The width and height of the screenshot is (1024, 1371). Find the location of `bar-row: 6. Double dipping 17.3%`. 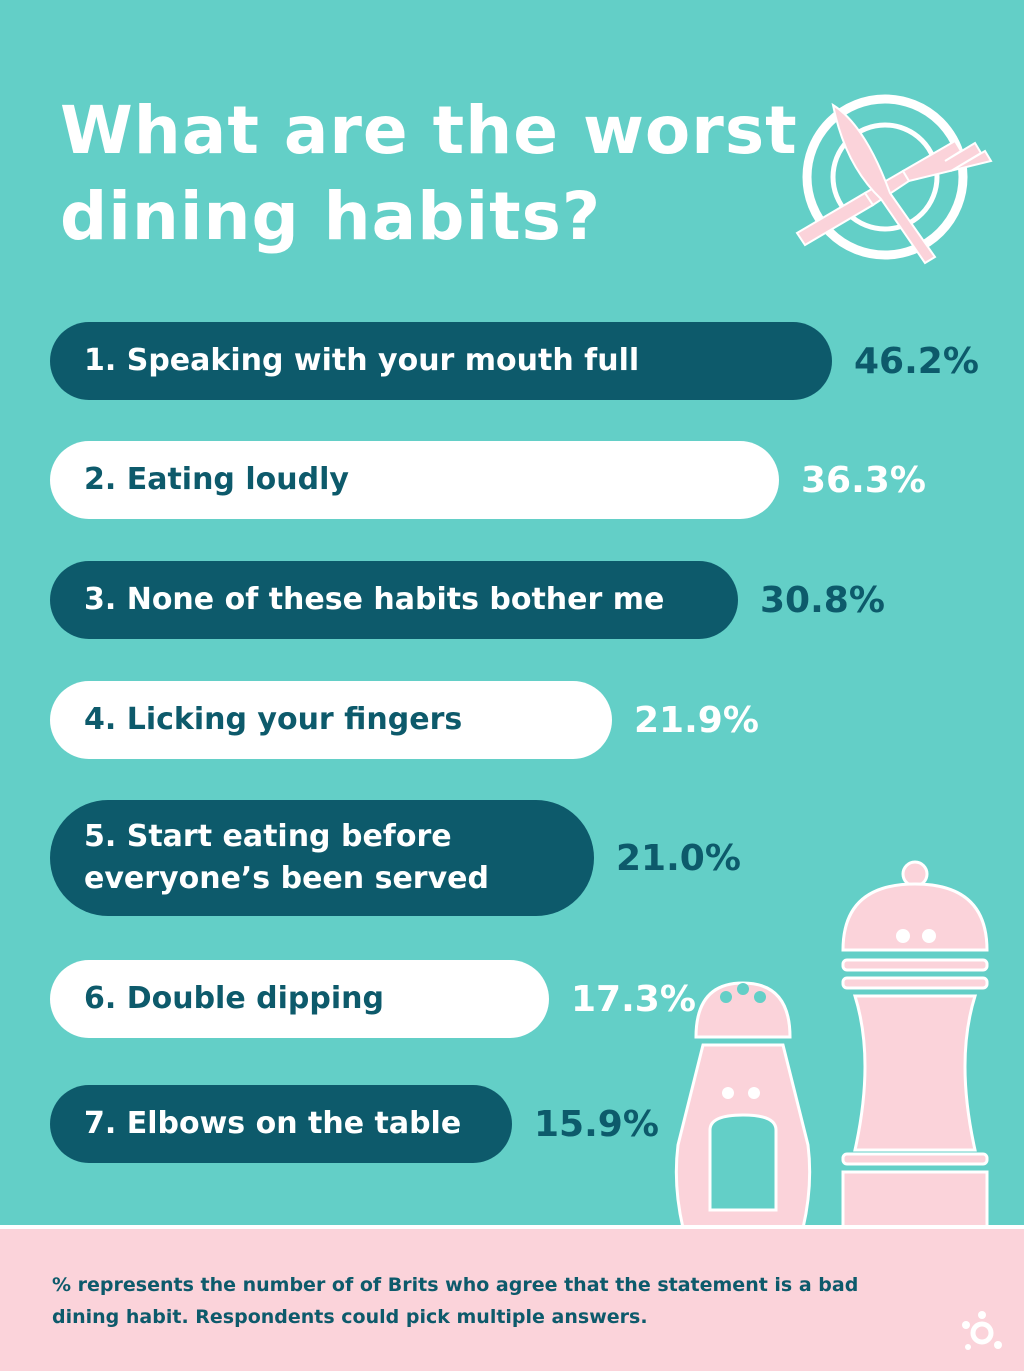

bar-row: 6. Double dipping 17.3% is located at coordinates (373, 999).